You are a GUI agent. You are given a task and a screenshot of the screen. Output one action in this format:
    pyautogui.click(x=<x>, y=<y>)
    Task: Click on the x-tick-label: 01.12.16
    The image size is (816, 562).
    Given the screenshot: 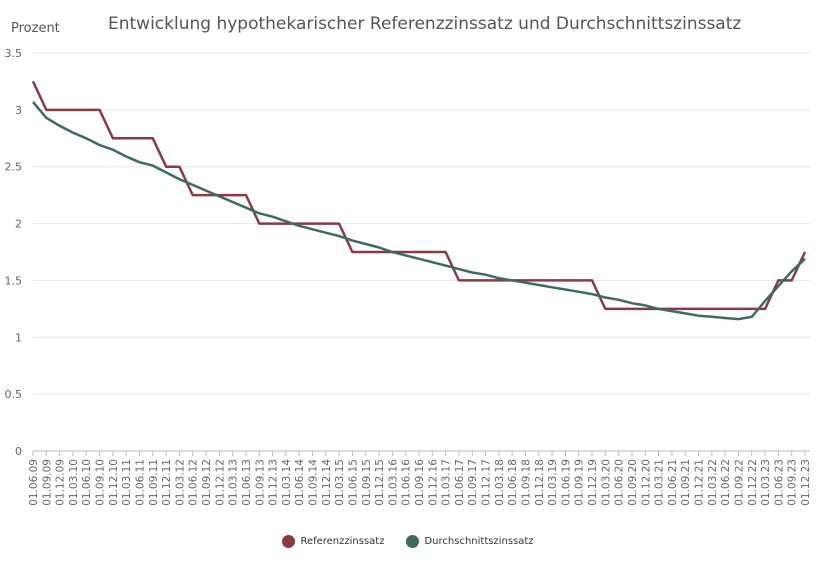 What is the action you would take?
    pyautogui.click(x=433, y=482)
    